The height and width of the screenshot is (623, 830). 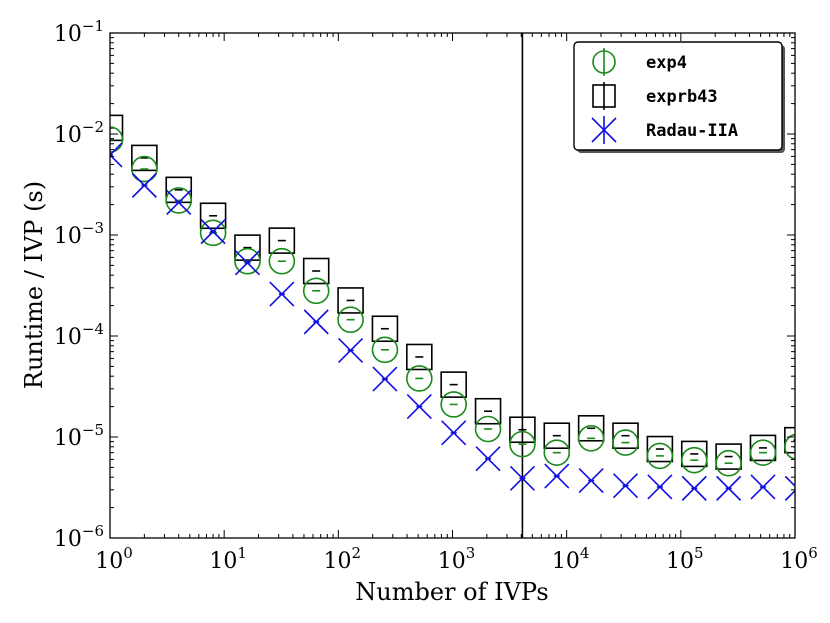 I want to click on y-tick-label-1-exponent: −5, so click(x=93, y=430).